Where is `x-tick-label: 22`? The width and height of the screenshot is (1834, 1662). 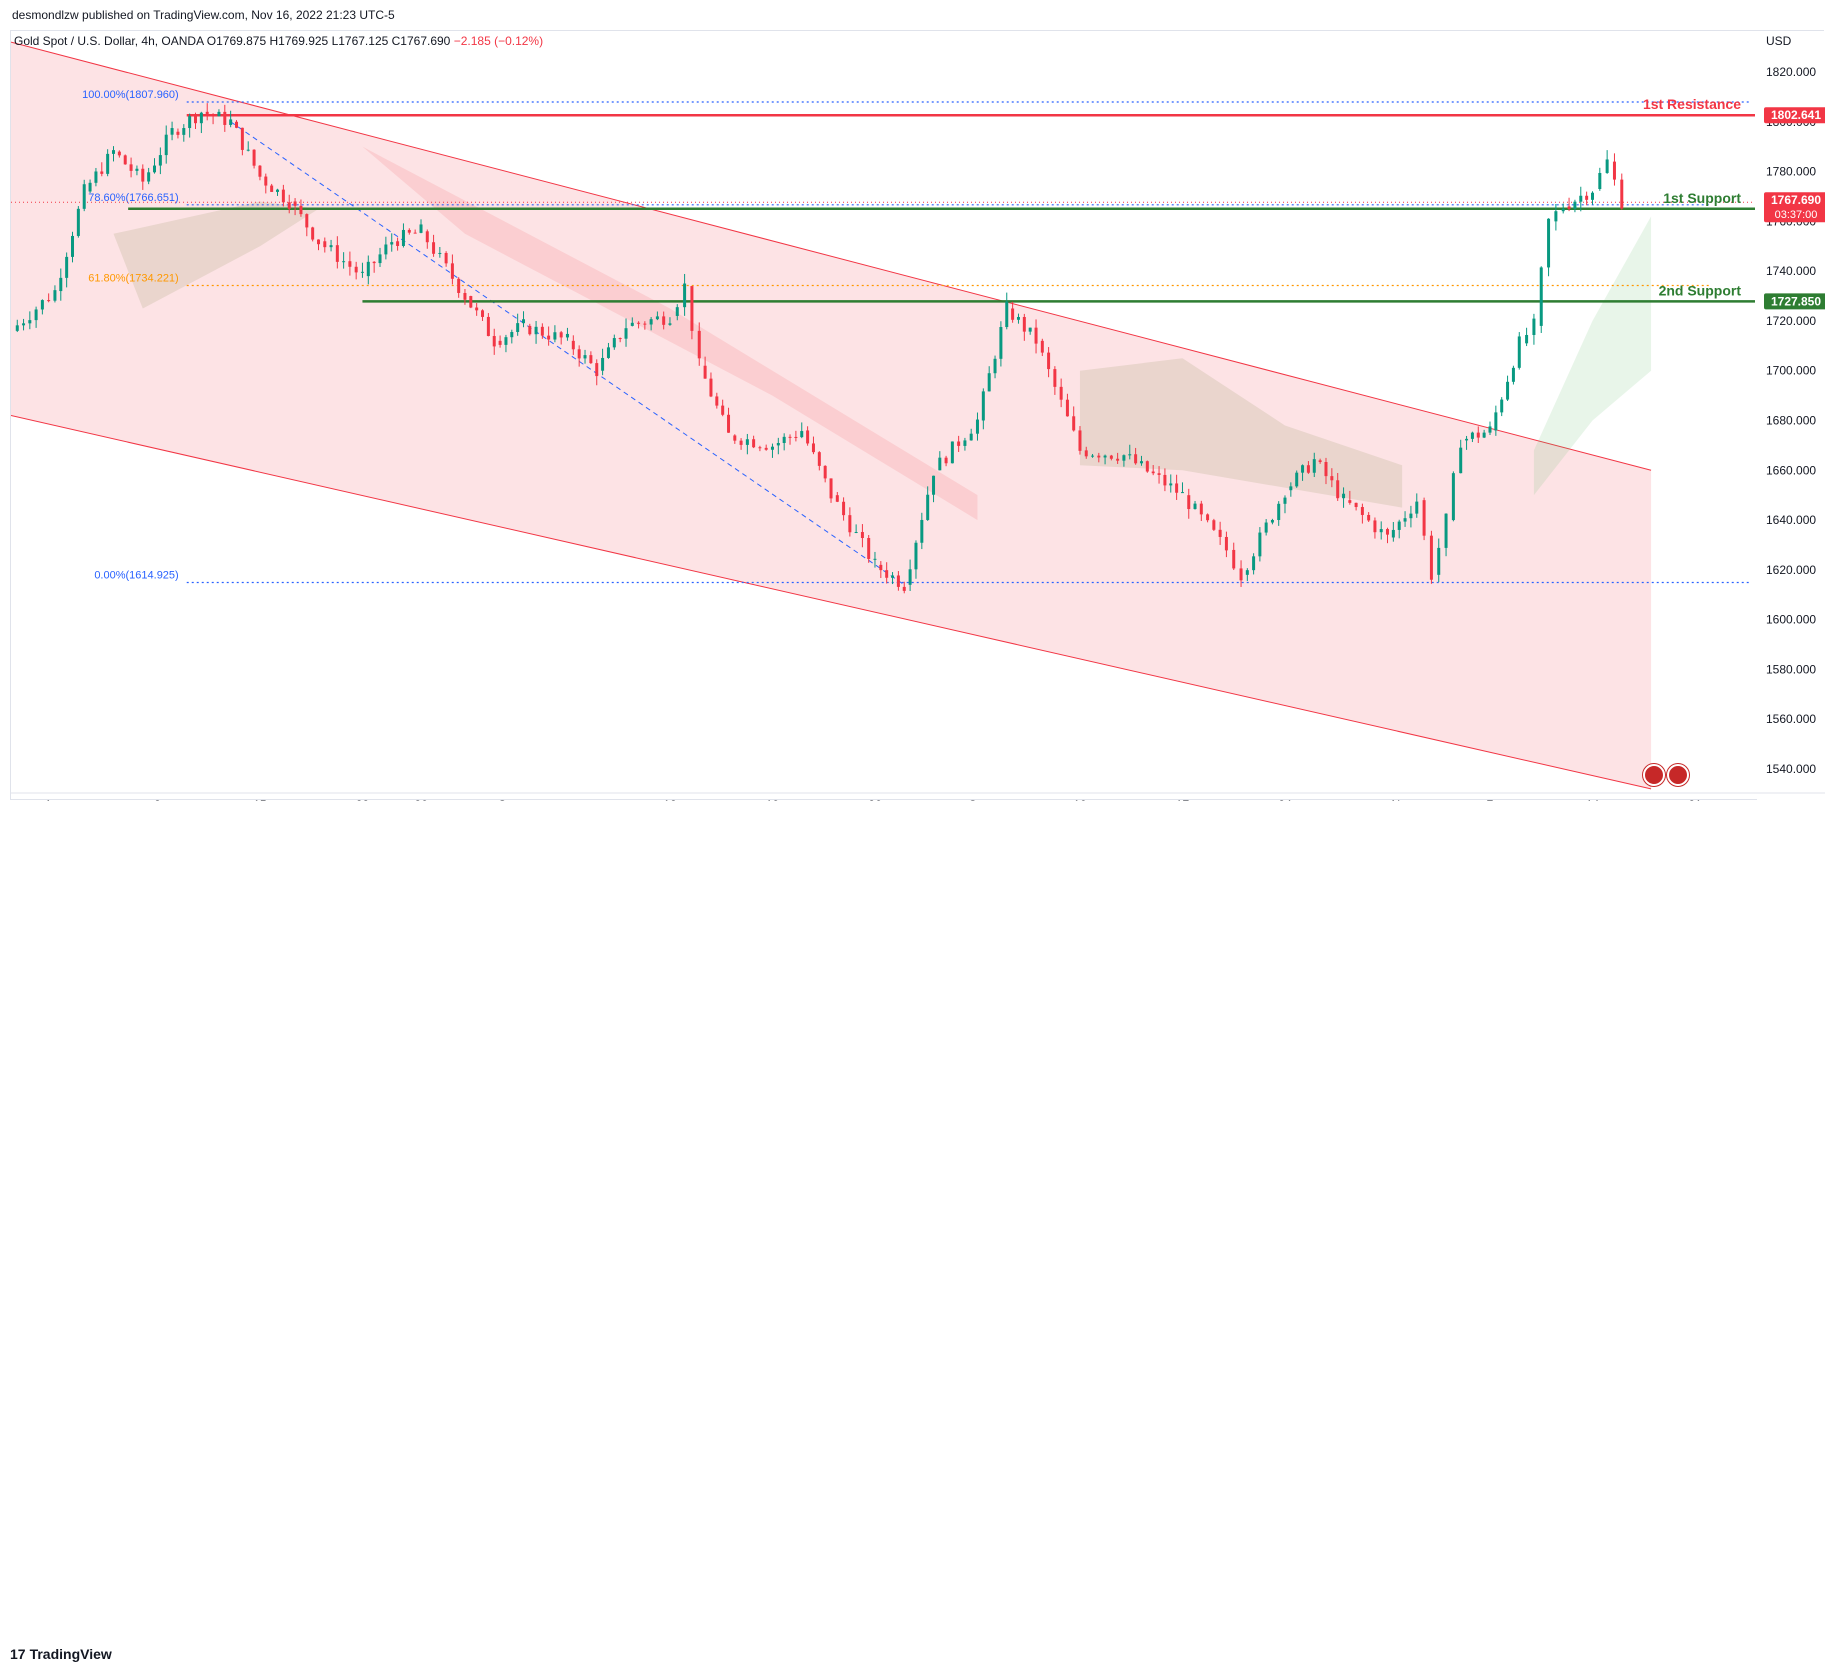 x-tick-label: 22 is located at coordinates (363, 799).